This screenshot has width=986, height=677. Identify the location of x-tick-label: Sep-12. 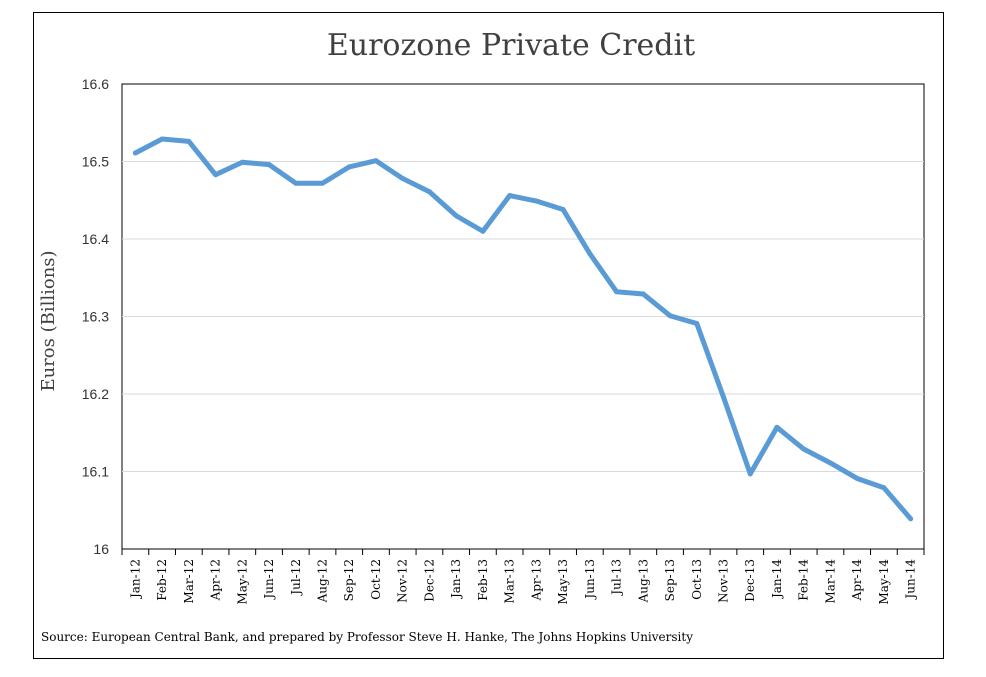
(349, 580).